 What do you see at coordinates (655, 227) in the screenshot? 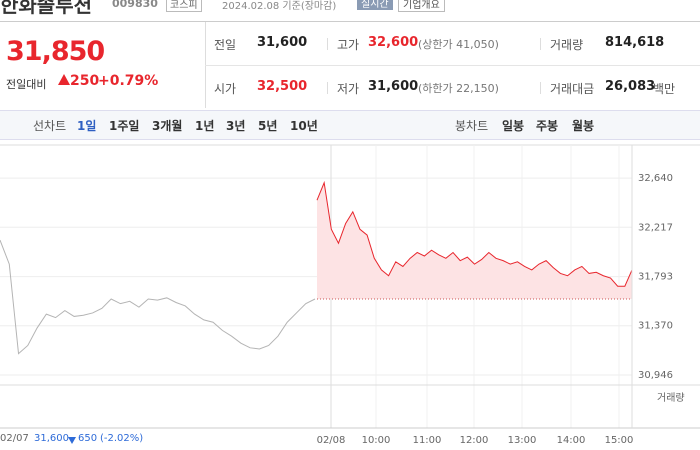
I see `y-tick-label: 32,217` at bounding box center [655, 227].